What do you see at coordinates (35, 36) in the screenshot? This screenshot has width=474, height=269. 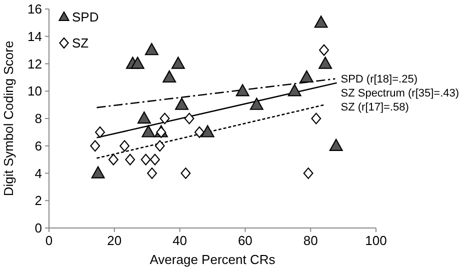 I see `y-tick-label: 14` at bounding box center [35, 36].